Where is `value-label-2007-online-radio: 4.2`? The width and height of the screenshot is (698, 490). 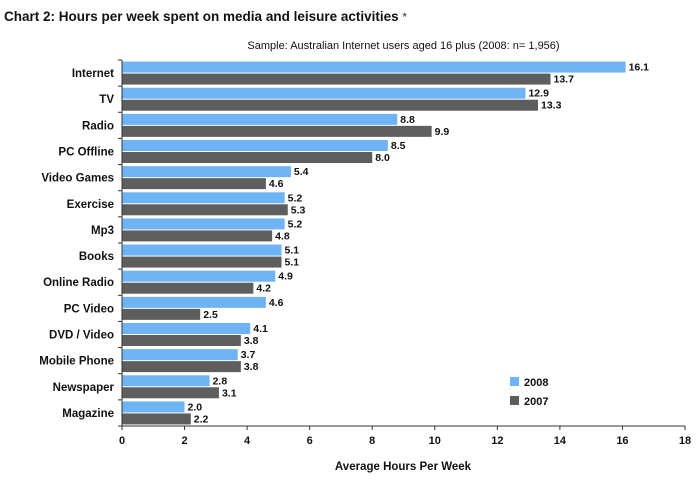 value-label-2007-online-radio: 4.2 is located at coordinates (263, 289).